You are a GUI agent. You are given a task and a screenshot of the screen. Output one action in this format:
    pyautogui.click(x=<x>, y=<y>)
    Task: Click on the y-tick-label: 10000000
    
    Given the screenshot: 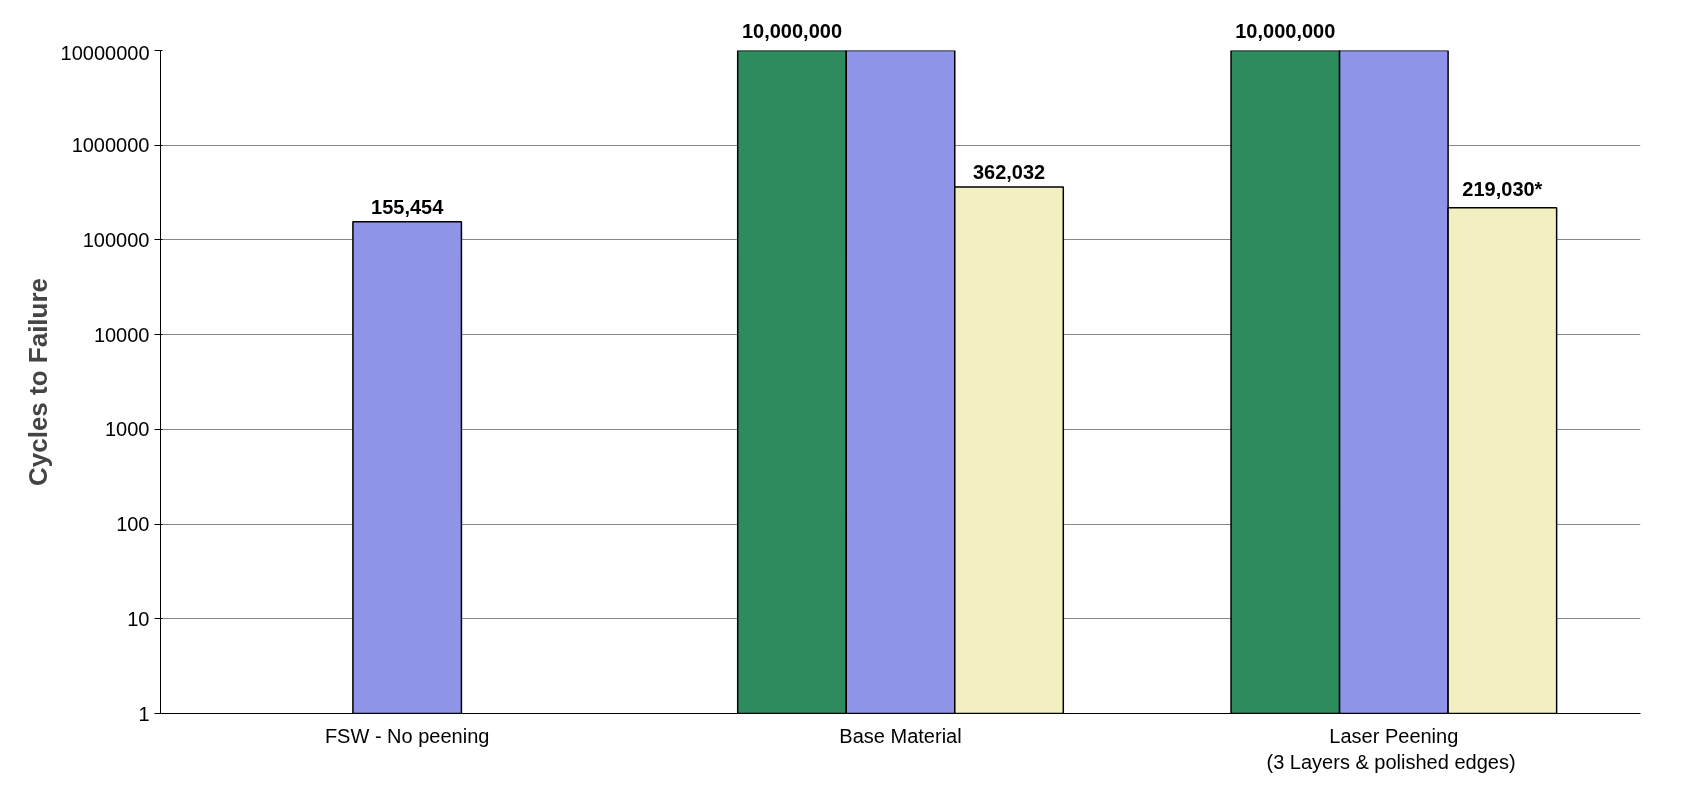 What is the action you would take?
    pyautogui.click(x=105, y=52)
    